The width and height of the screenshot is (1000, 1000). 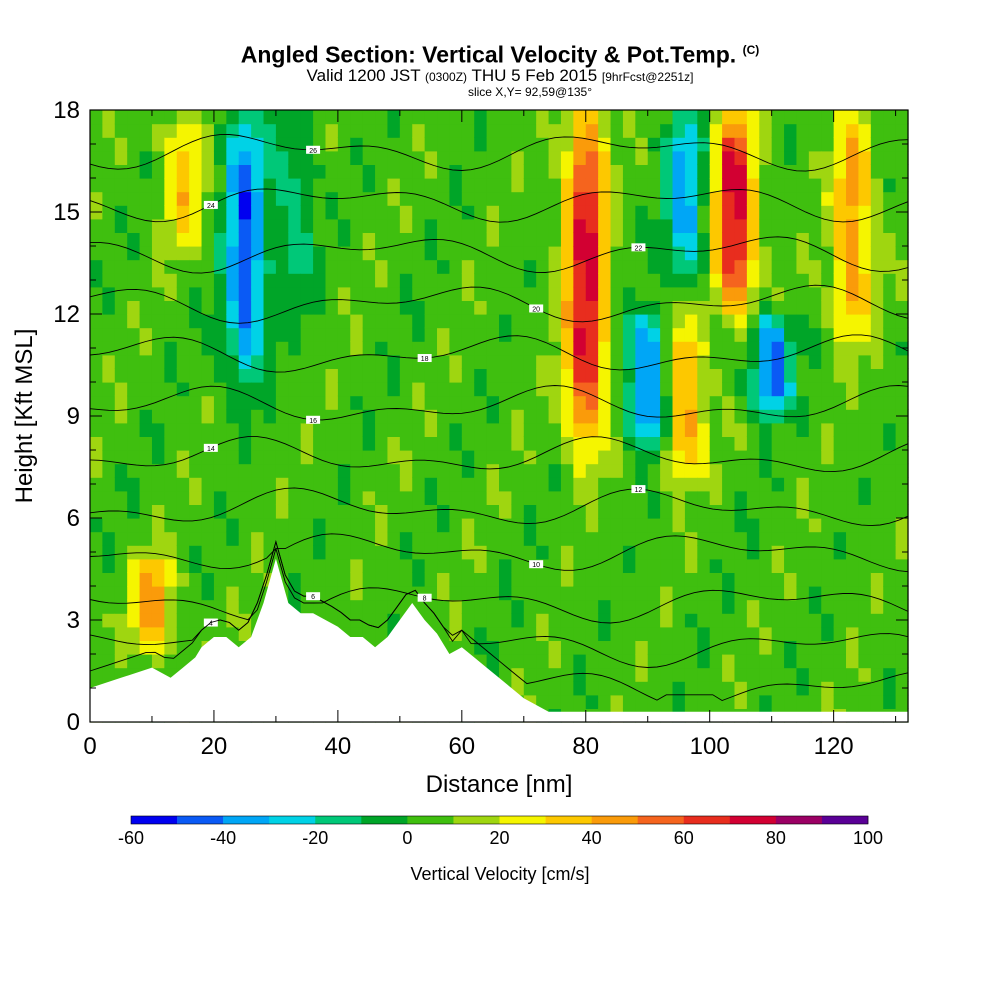 I want to click on colorbar-tick-label: 20, so click(x=499, y=838).